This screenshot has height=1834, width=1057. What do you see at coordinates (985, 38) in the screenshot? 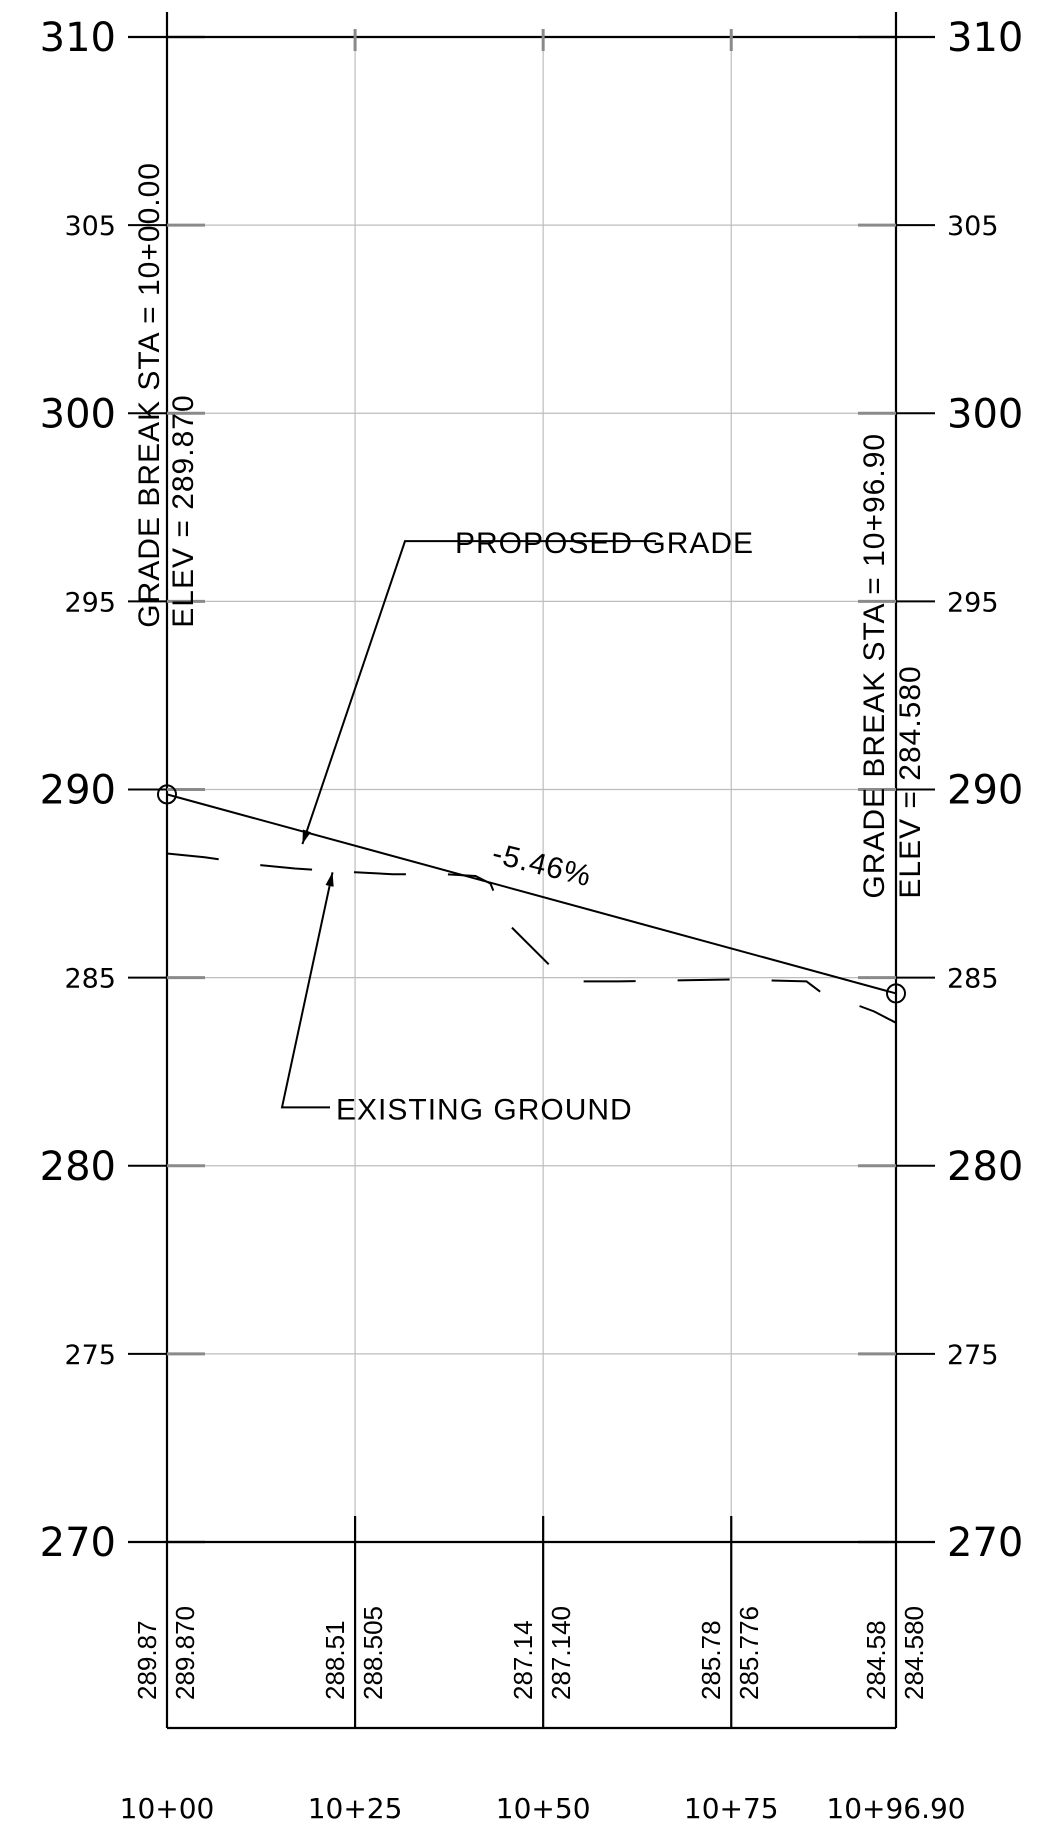
I see `elevation-label-right: 310` at bounding box center [985, 38].